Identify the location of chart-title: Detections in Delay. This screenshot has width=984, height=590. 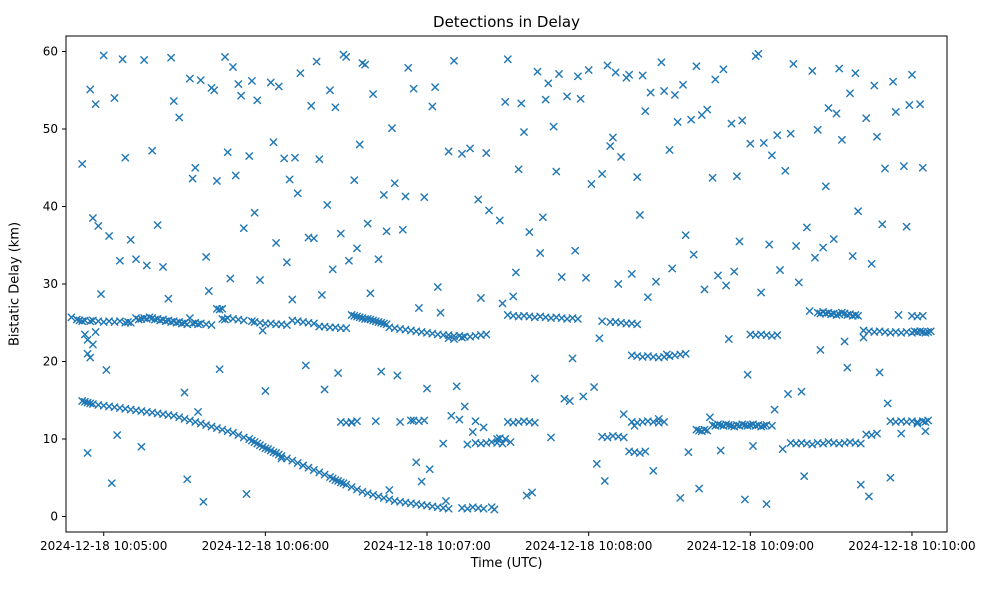
(506, 22).